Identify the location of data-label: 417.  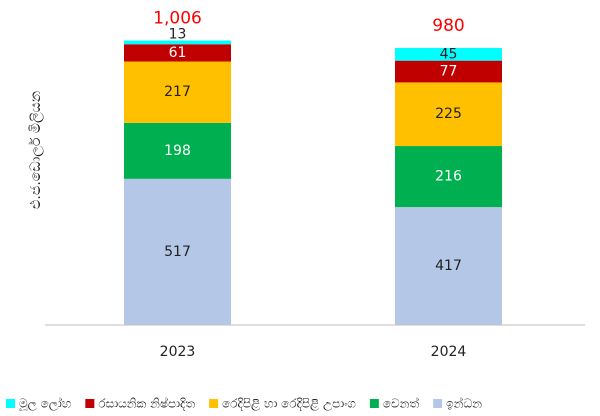
(448, 266).